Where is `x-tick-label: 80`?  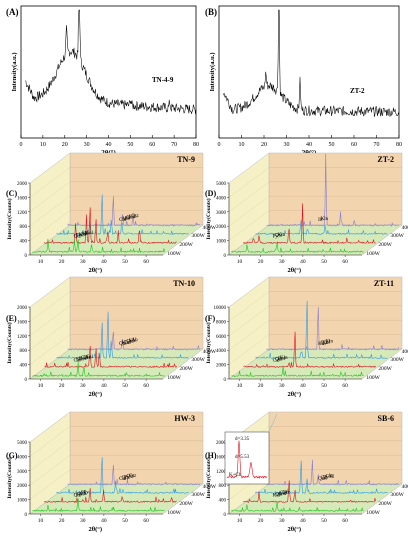
x-tick-label: 80 is located at coordinates (196, 145).